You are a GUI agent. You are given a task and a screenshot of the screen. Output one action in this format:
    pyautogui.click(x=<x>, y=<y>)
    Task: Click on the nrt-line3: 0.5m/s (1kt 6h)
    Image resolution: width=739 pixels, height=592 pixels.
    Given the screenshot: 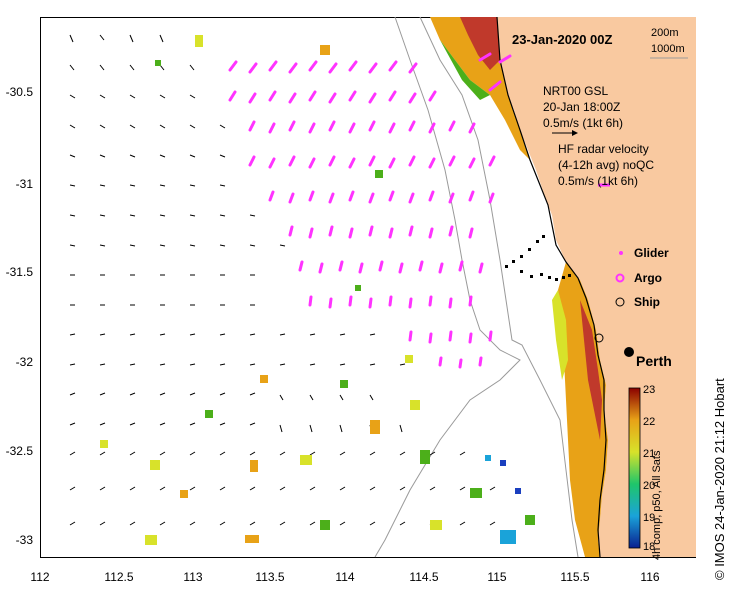 What is the action you would take?
    pyautogui.click(x=583, y=123)
    